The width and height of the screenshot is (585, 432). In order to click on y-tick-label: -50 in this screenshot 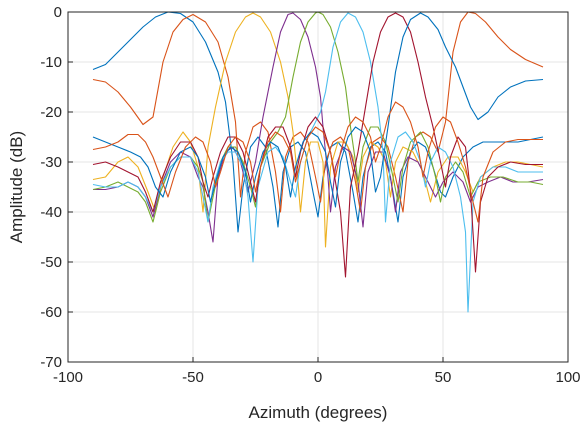, I will do `click(51, 262)`.